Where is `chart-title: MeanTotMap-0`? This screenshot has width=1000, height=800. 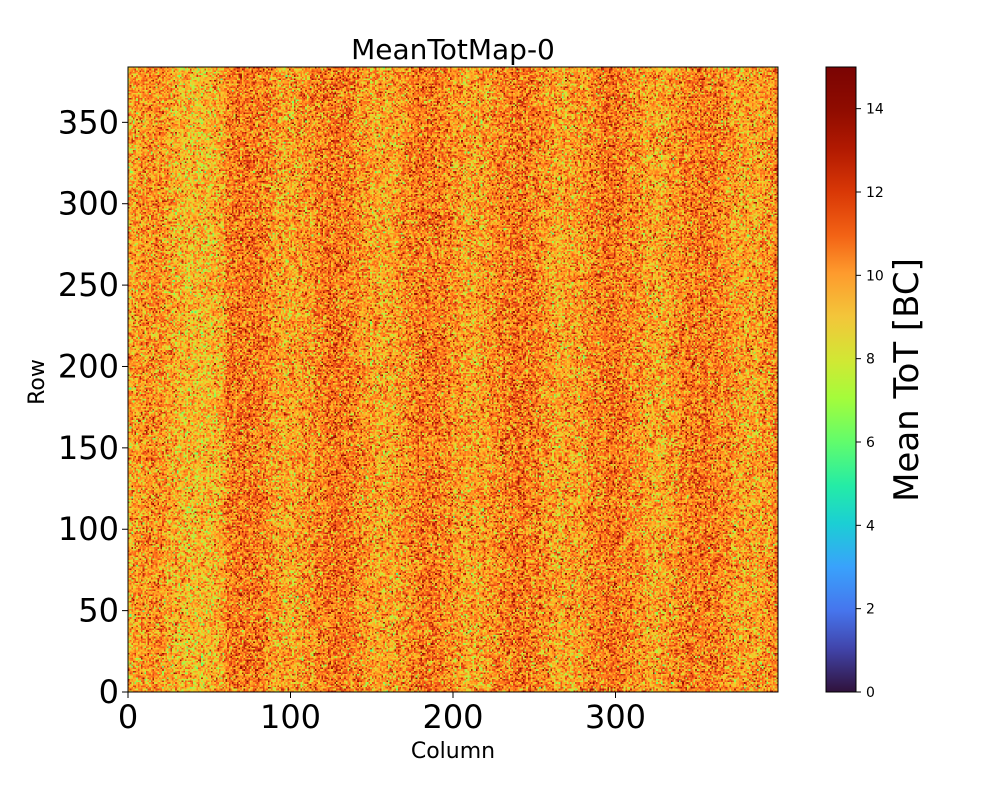
chart-title: MeanTotMap-0 is located at coordinates (453, 49).